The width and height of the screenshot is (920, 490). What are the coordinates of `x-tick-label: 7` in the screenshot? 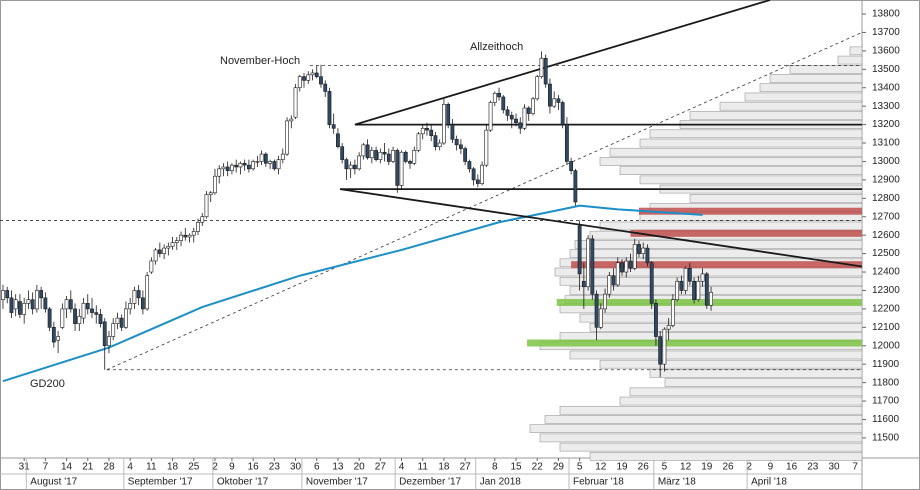 It's located at (46, 467).